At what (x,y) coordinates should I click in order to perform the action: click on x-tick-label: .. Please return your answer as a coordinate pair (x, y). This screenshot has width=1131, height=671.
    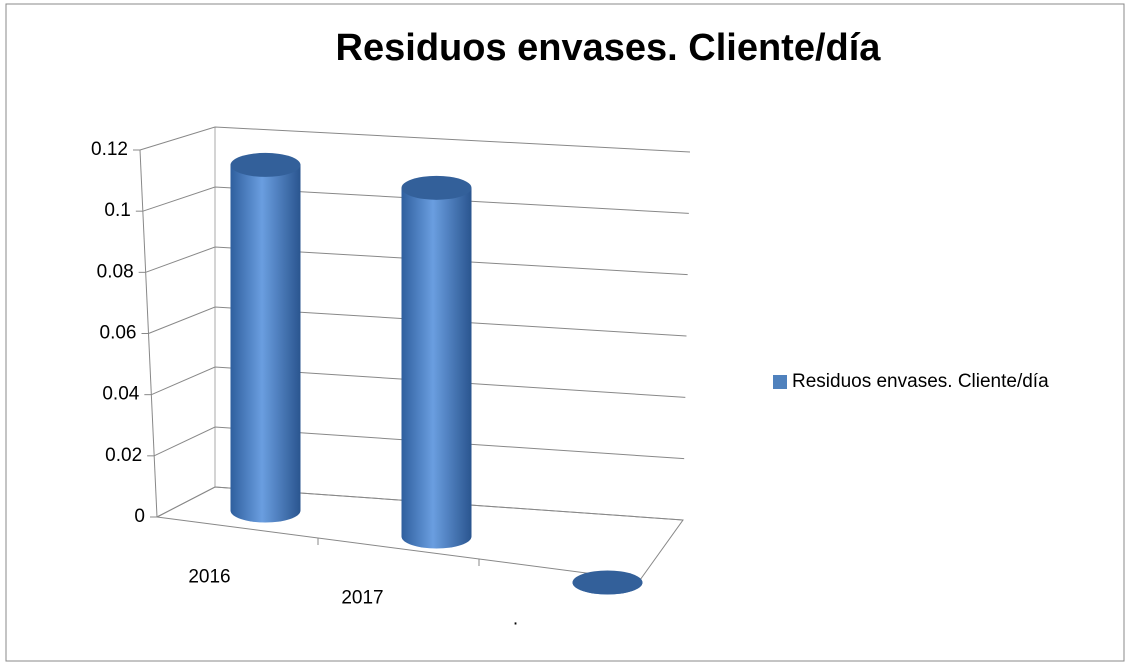
    Looking at the image, I should click on (515, 619).